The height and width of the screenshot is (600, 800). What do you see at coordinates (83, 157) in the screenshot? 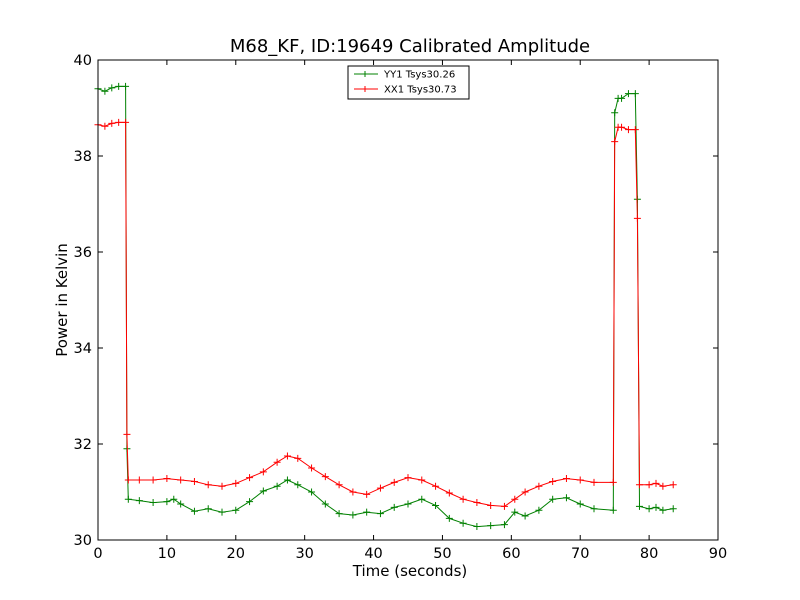
I see `y-tick-label: 38` at bounding box center [83, 157].